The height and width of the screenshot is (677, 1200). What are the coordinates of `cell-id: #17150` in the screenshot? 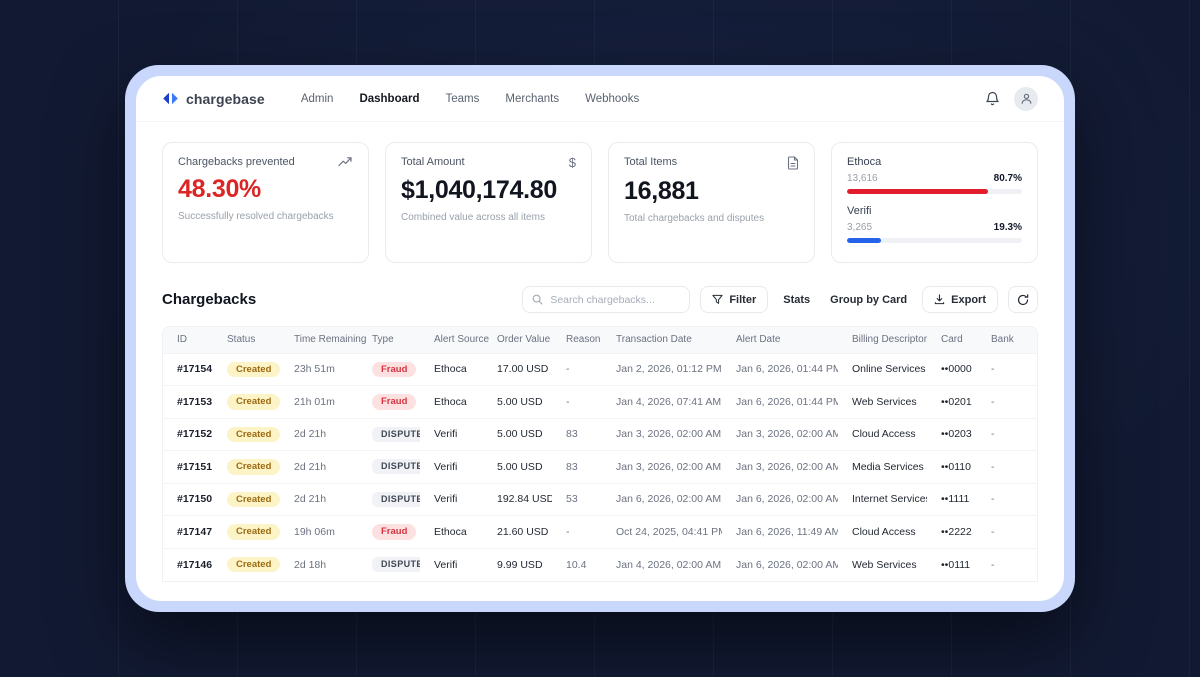 It's located at (188, 499).